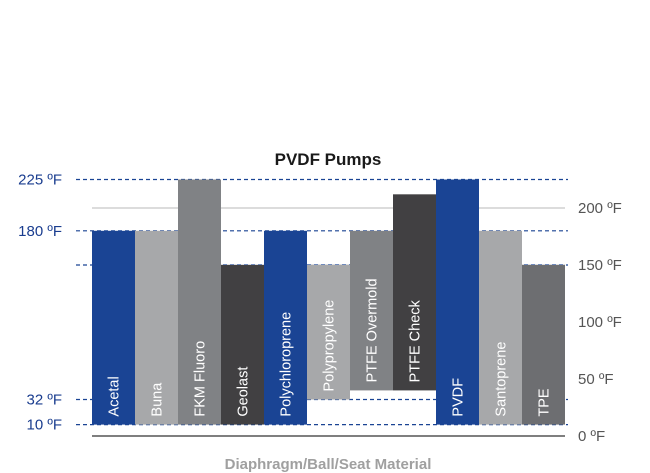 This screenshot has height=473, width=650. Describe the element at coordinates (244, 392) in the screenshot. I see `bar-label-geolast: Geolast` at that location.